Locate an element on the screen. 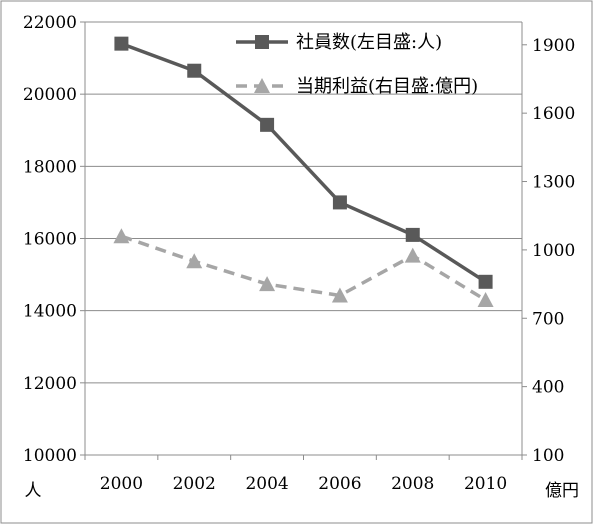 The height and width of the screenshot is (524, 593). left-y-tick-label: 22000 is located at coordinates (50, 23).